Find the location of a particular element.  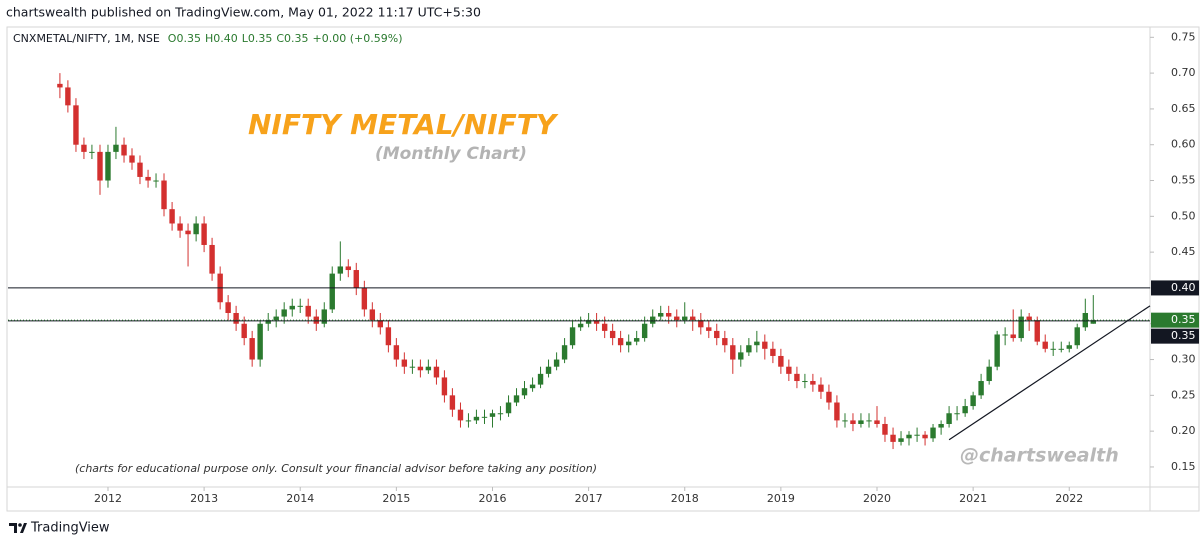

x-tick-label: 2015 is located at coordinates (396, 498).